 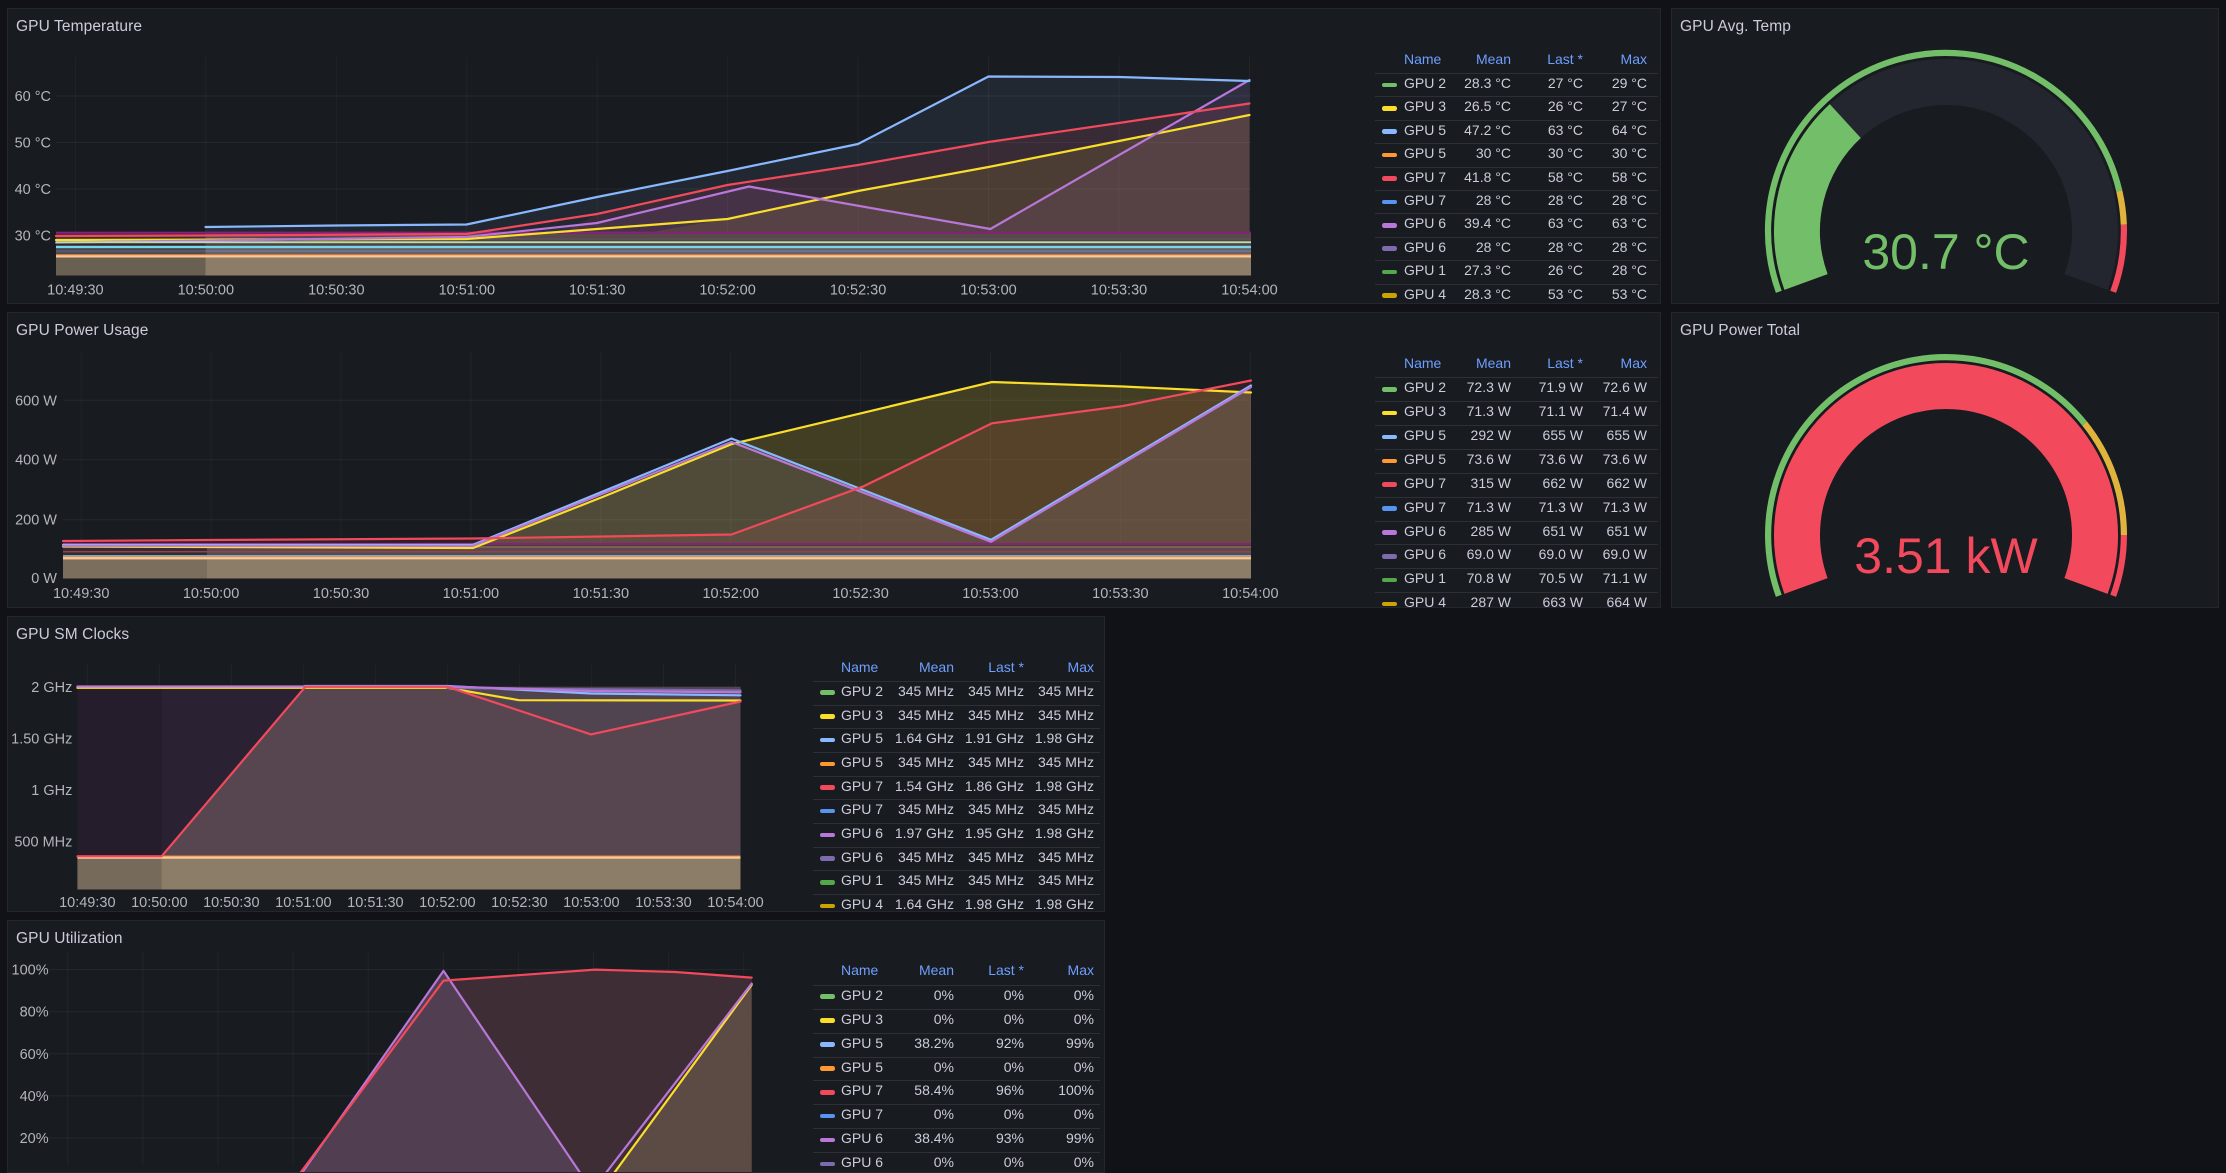 I want to click on svg-text: 40 °C, so click(x=33, y=190).